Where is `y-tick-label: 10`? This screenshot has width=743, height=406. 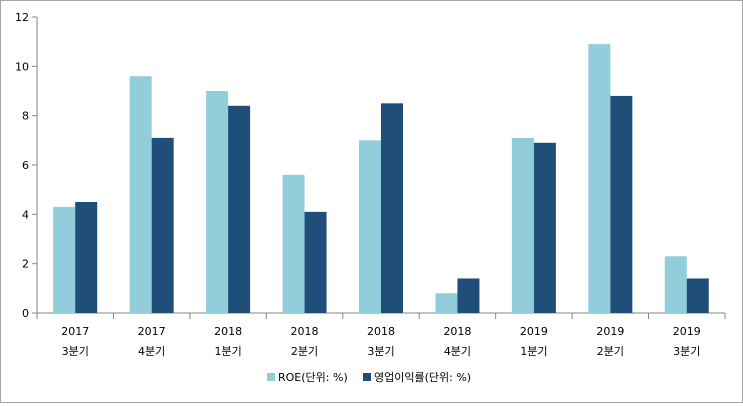 y-tick-label: 10 is located at coordinates (22, 66).